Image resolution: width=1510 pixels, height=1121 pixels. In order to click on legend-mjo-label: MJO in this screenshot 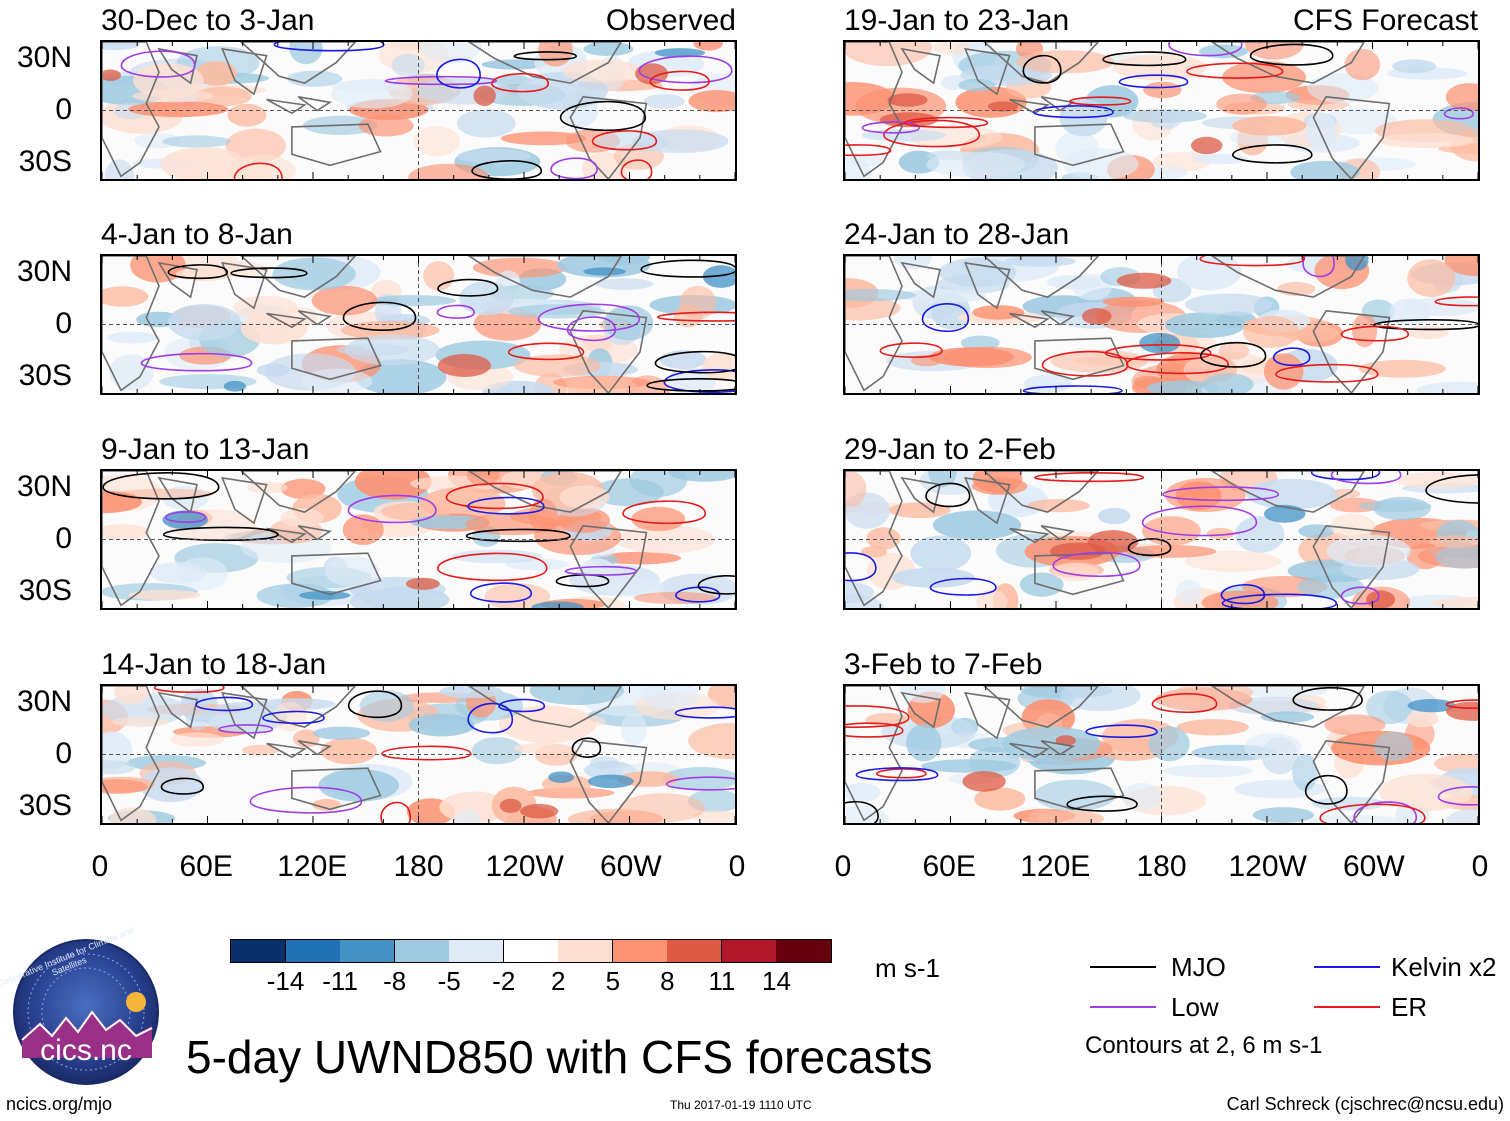, I will do `click(1198, 967)`.